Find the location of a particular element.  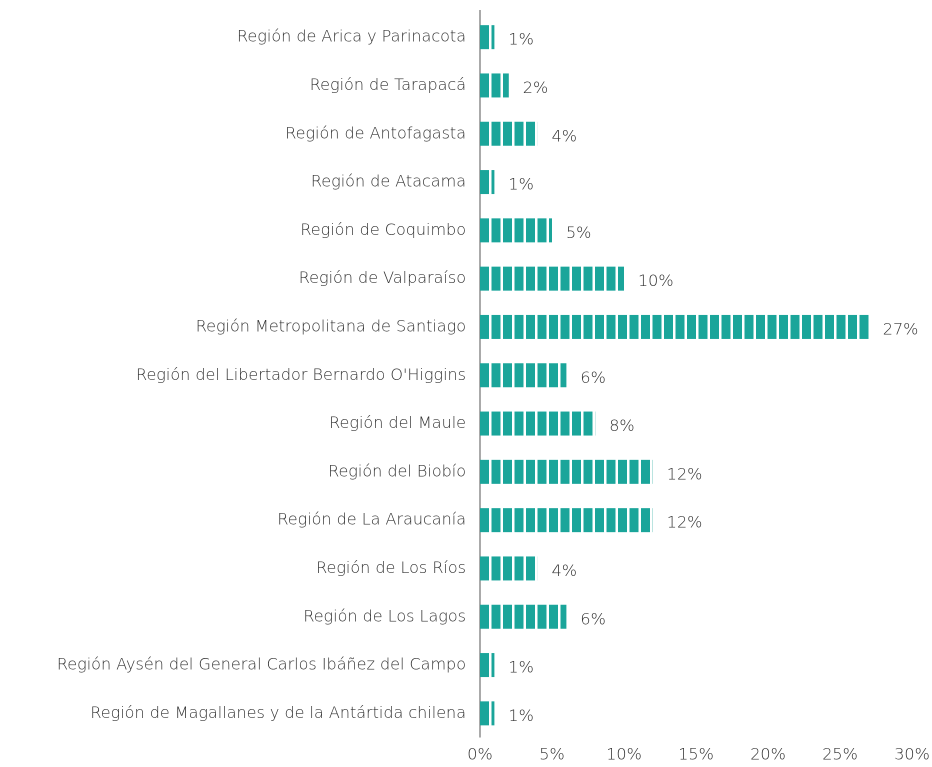

x-tick-label: 0% is located at coordinates (479, 754).